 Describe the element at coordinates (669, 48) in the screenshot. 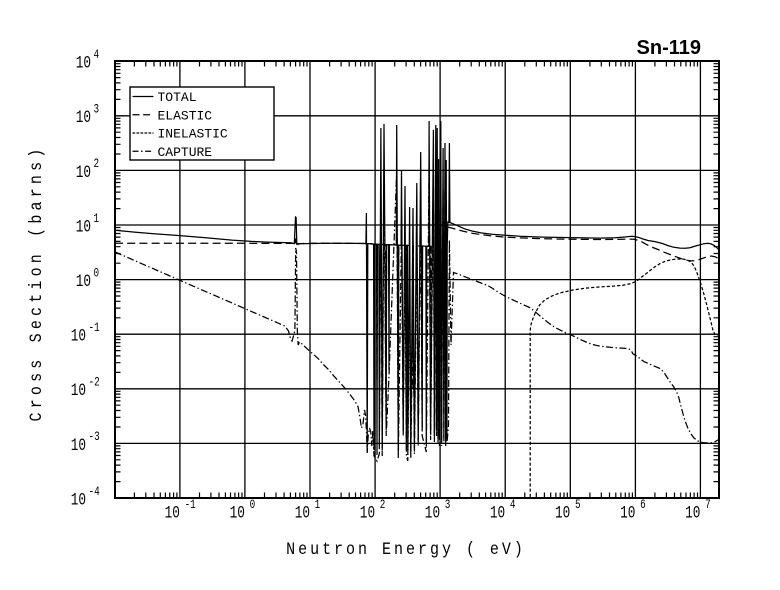

I see `svg-text: Sn-119` at that location.